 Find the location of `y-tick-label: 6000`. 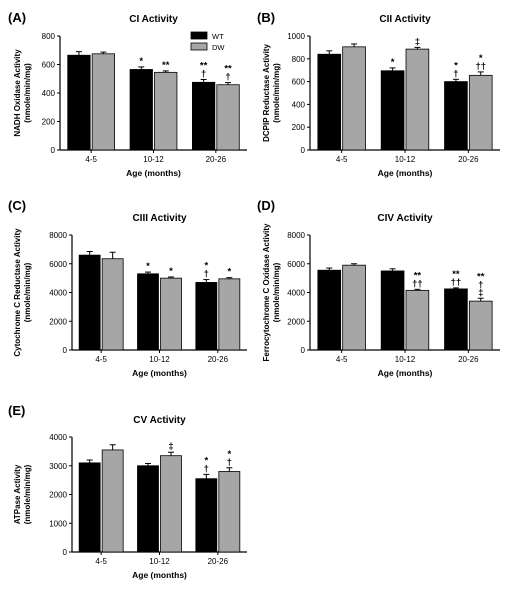

y-tick-label: 6000 is located at coordinates (296, 264).